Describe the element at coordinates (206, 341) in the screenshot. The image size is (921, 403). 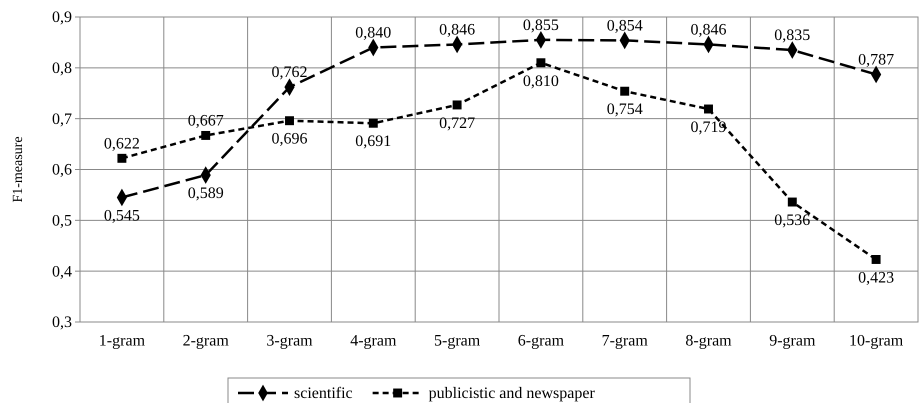
I see `x-tick-label: 2-gram` at that location.